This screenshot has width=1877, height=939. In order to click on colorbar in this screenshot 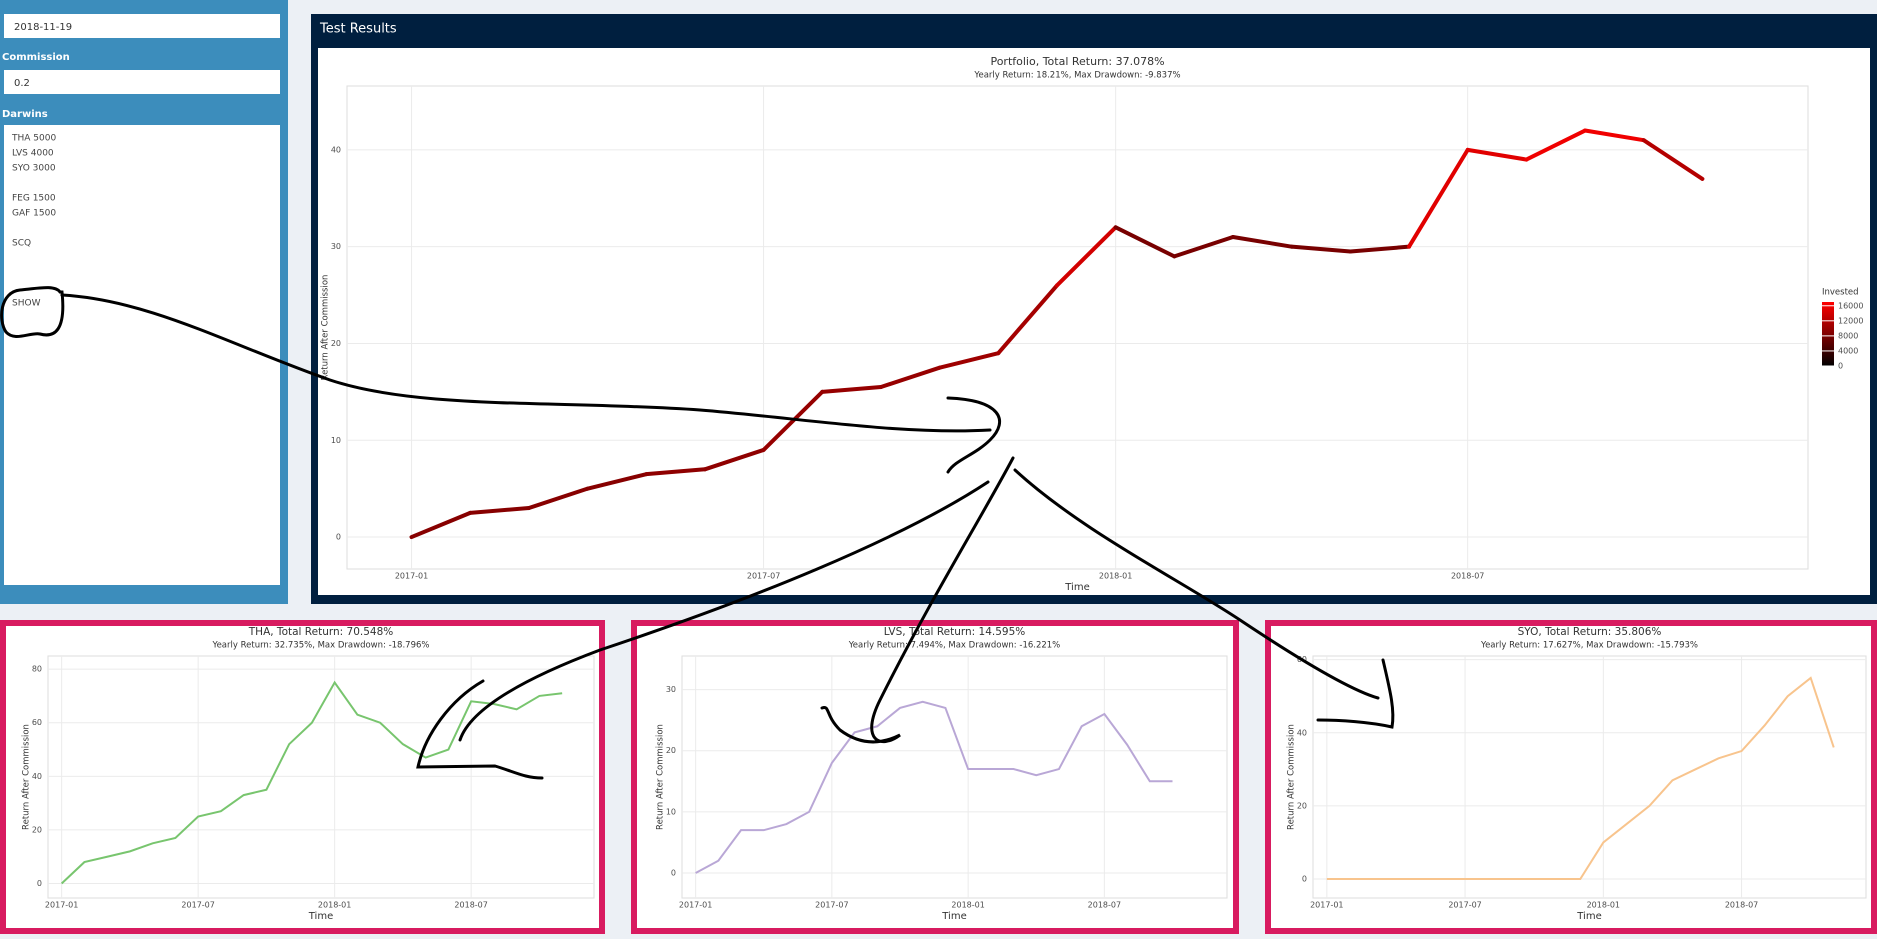, I will do `click(1828, 334)`.